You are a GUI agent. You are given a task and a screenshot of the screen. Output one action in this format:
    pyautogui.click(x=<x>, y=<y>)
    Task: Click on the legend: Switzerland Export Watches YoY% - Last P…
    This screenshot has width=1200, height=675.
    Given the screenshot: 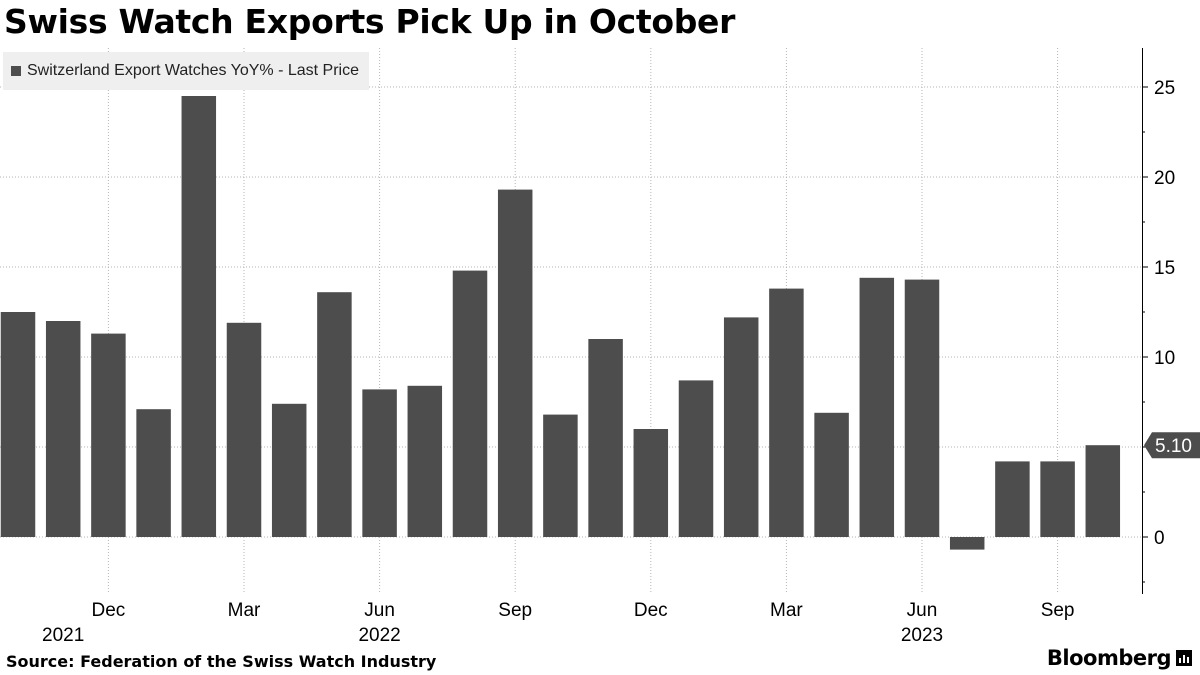 What is the action you would take?
    pyautogui.click(x=186, y=71)
    